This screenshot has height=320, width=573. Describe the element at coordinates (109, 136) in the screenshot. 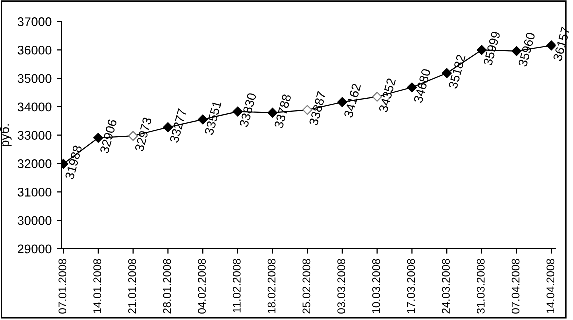

I see `data-label: 32906` at that location.